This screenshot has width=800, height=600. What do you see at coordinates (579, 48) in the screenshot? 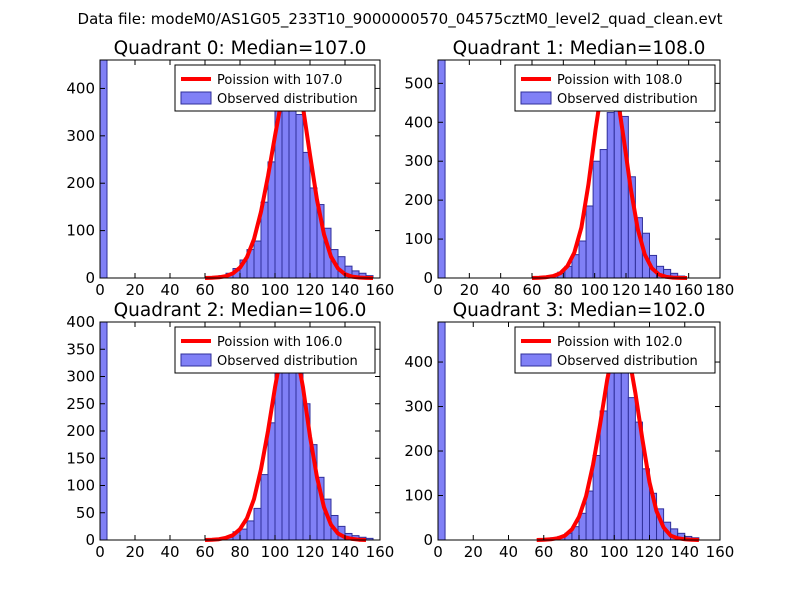
I see `panel-title: Quadrant 1: Median=108.0` at bounding box center [579, 48].